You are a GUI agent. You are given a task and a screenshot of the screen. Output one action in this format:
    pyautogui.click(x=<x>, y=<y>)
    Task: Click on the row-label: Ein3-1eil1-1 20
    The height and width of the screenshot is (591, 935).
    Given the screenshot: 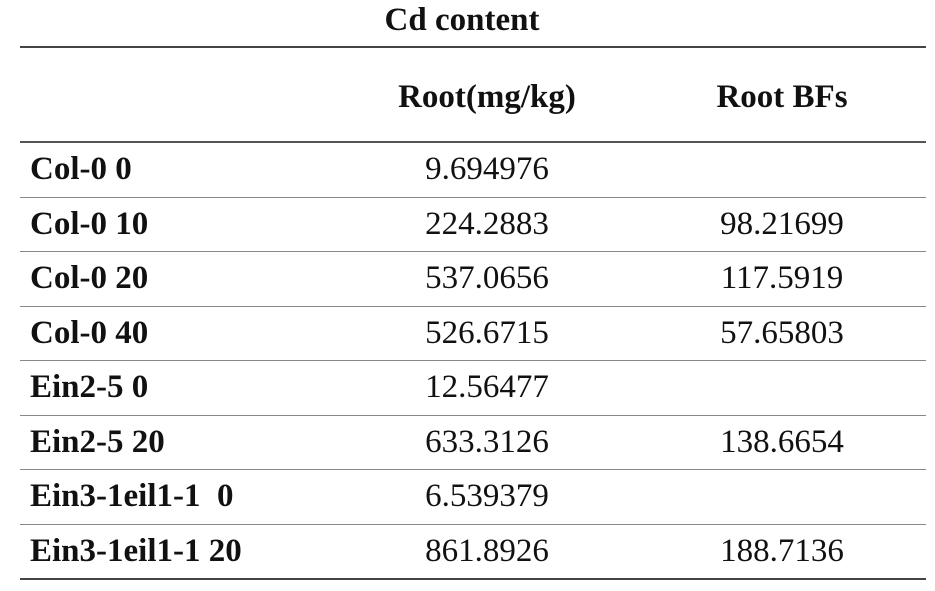 What is the action you would take?
    pyautogui.click(x=136, y=550)
    